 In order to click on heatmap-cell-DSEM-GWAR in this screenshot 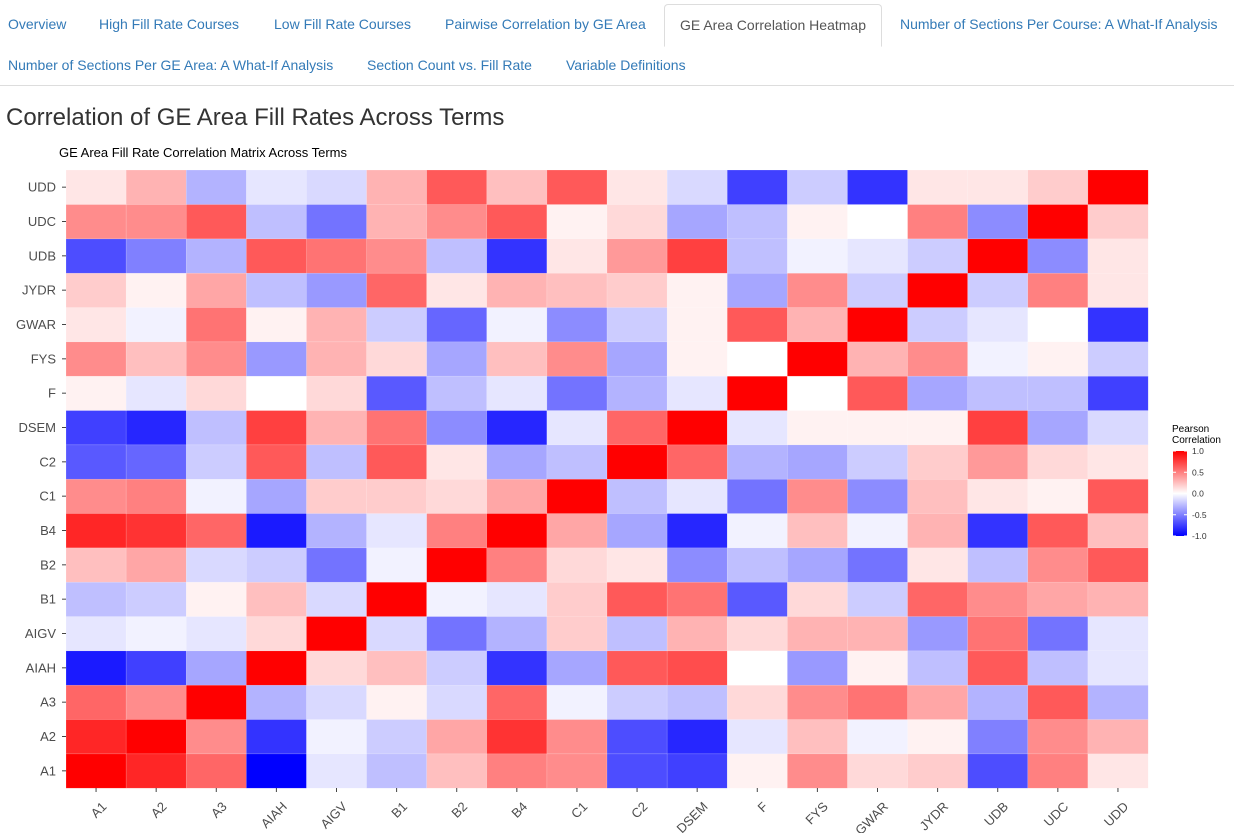, I will do `click(878, 428)`.